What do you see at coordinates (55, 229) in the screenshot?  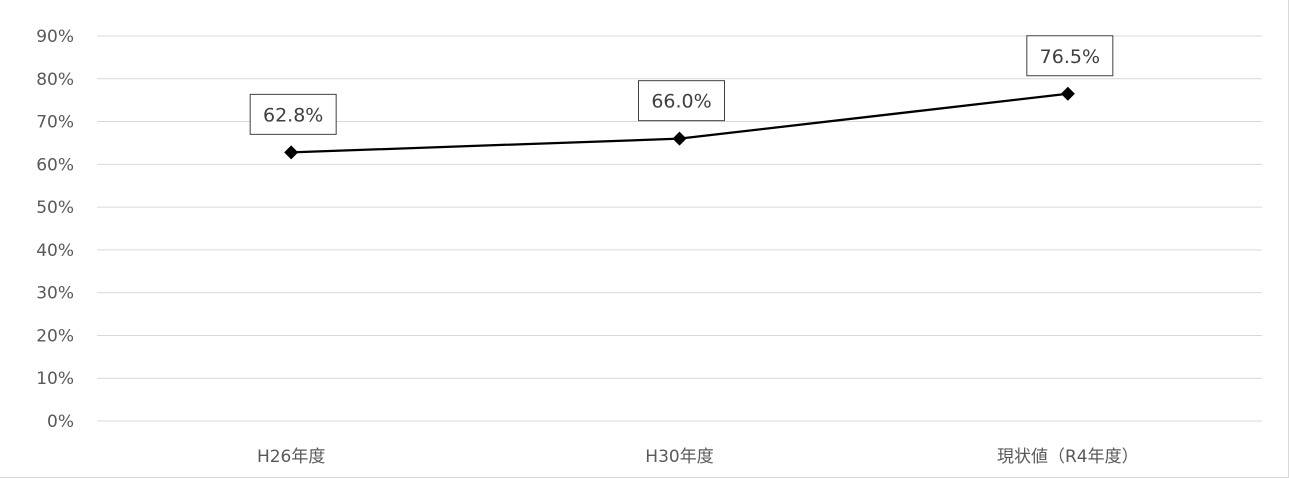 I see `y-axis-tick-labels: 0% 10% 20% 30% 40% 50% 60% 70% 80% 90%` at bounding box center [55, 229].